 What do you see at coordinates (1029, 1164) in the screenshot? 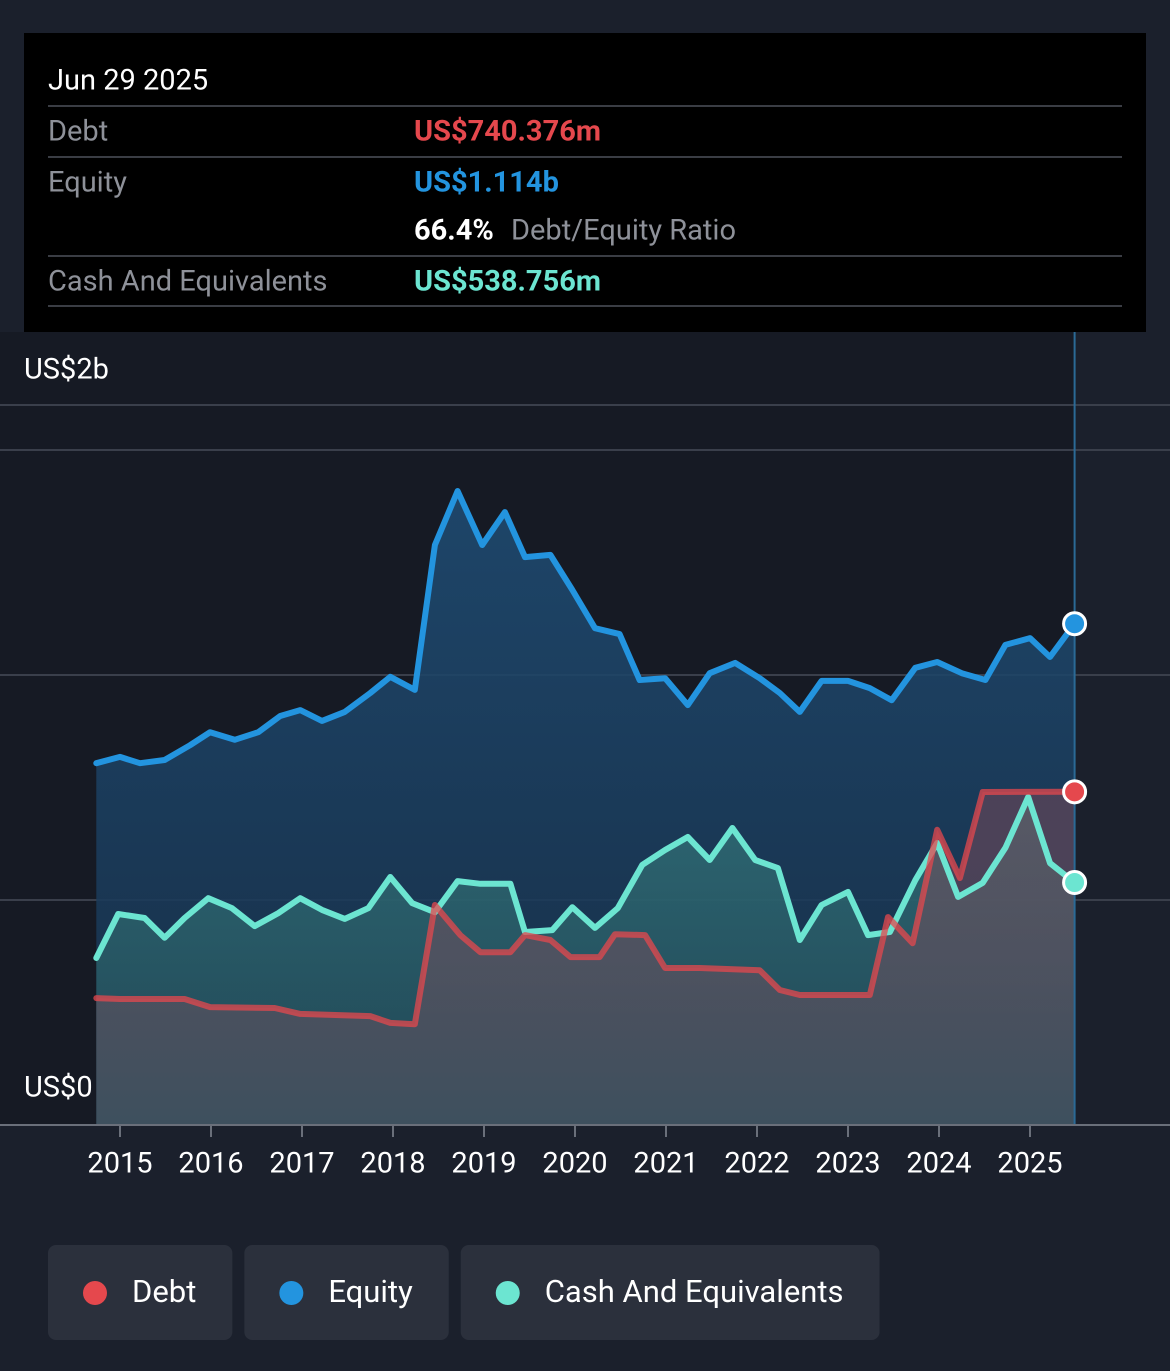
I see `x-tick-label: 2025` at bounding box center [1029, 1164].